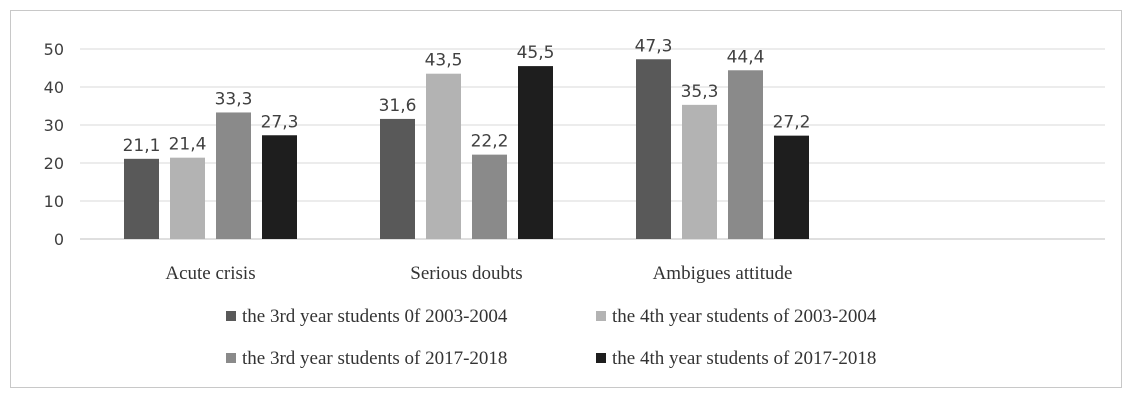 This screenshot has height=400, width=1136. I want to click on y-tick-label: 30, so click(54, 125).